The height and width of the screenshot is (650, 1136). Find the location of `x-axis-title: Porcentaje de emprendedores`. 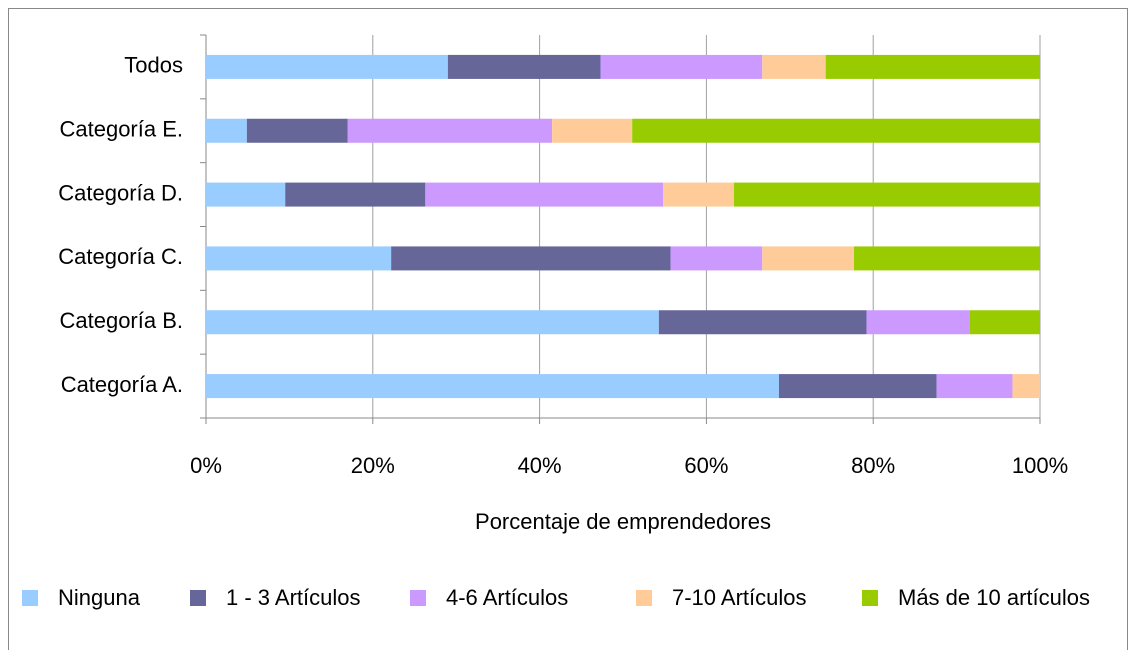

x-axis-title: Porcentaje de emprendedores is located at coordinates (623, 521).